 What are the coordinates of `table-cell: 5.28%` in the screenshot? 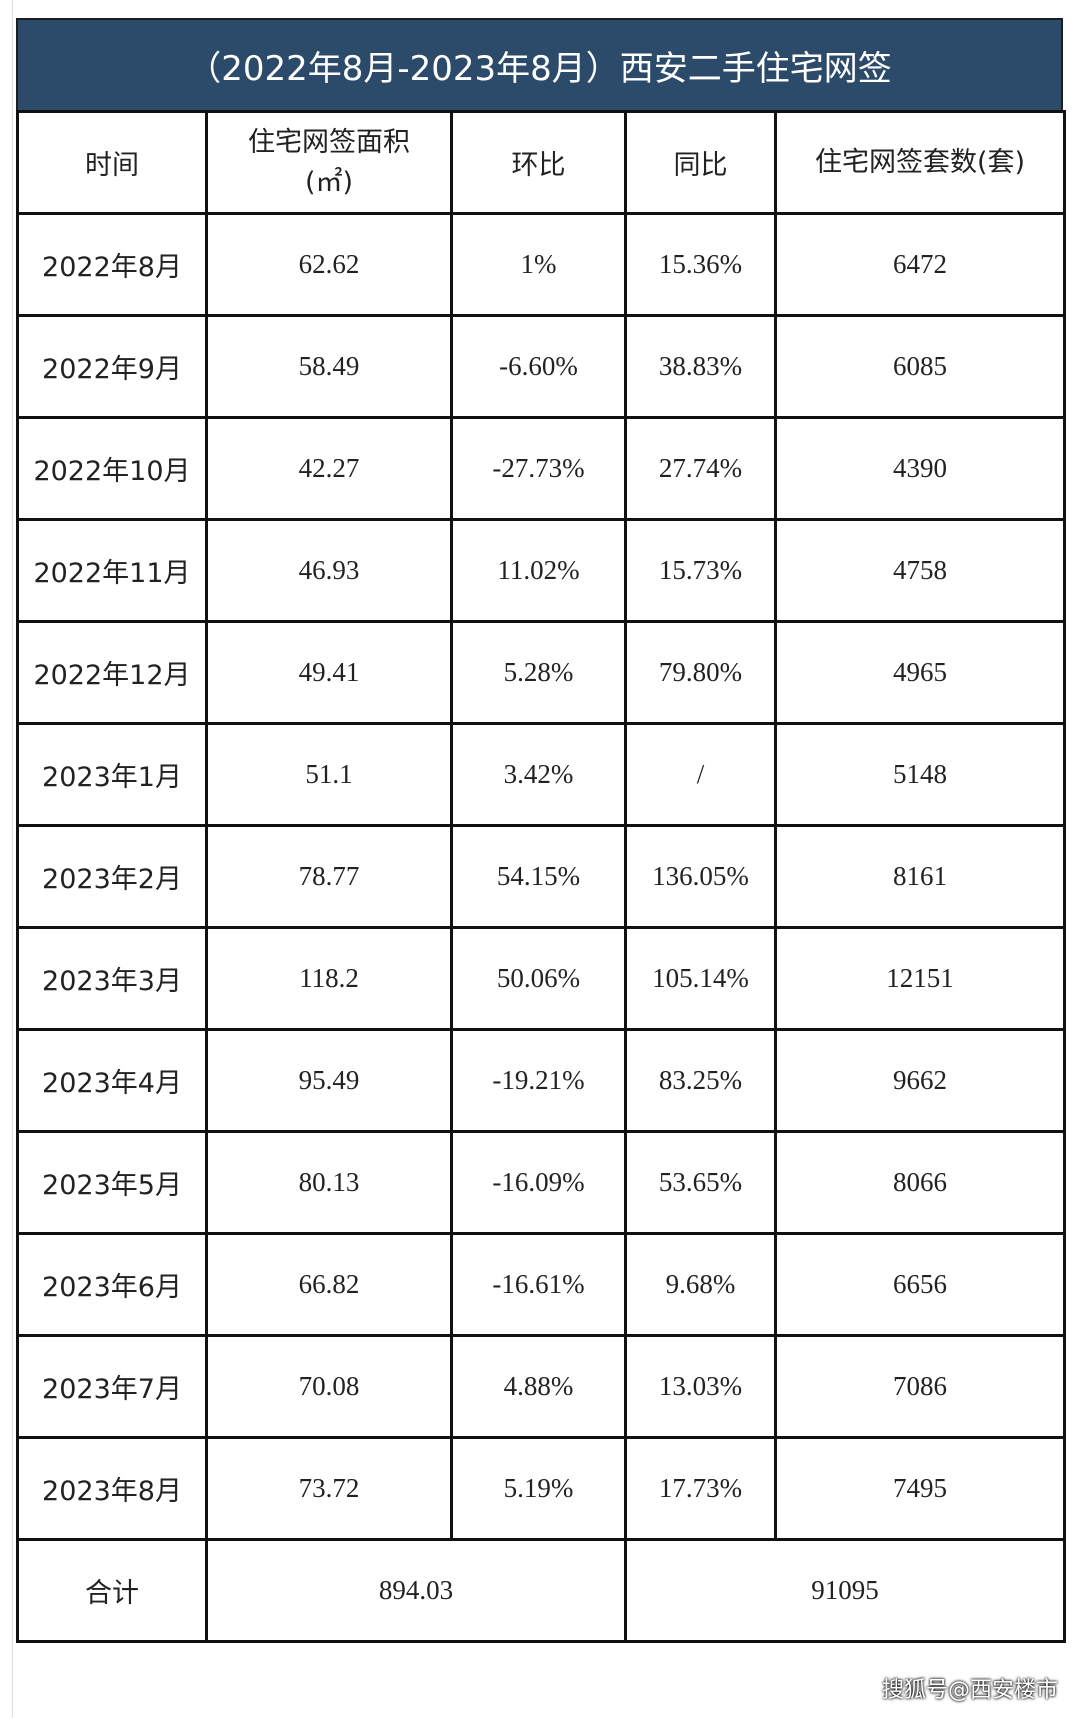 It's located at (538, 672).